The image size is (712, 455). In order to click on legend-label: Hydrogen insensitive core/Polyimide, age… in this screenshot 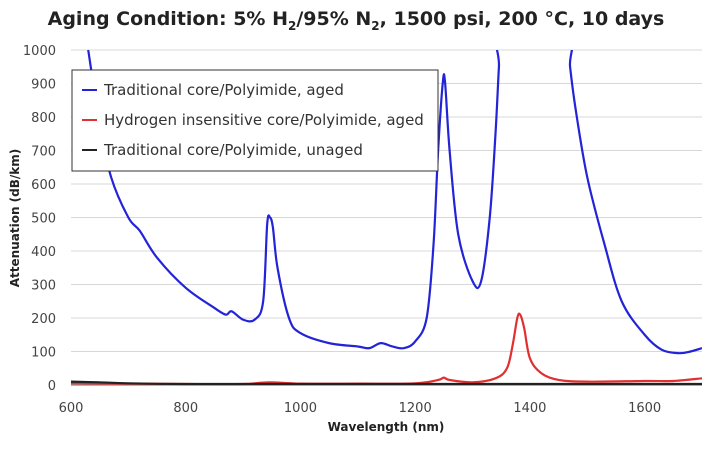, I will do `click(264, 120)`.